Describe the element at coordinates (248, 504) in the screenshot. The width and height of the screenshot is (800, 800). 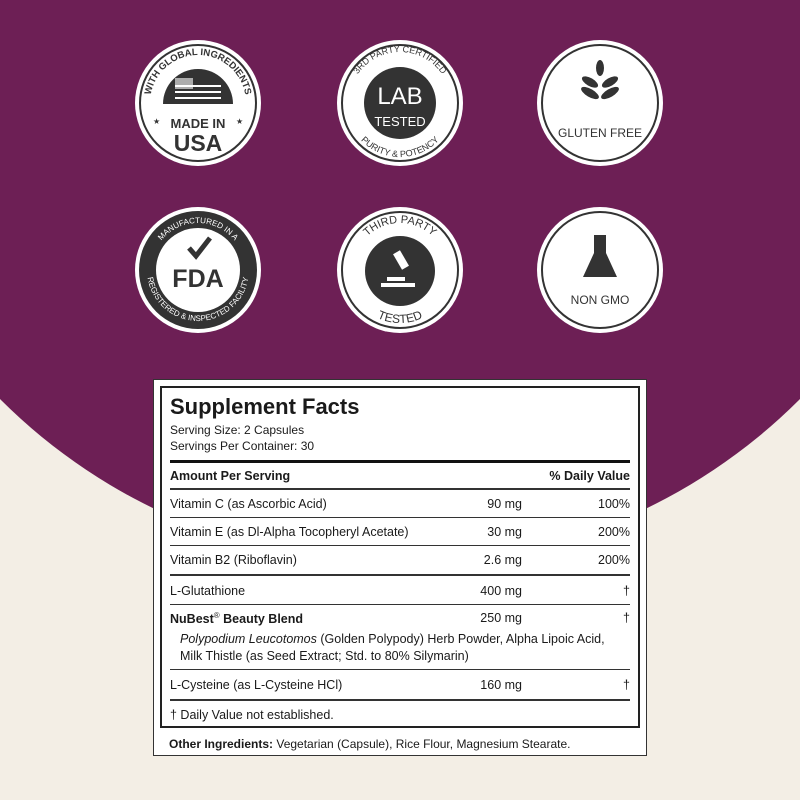
I see `nutrient-name: Vitamin C (as Ascorbic Acid)` at that location.